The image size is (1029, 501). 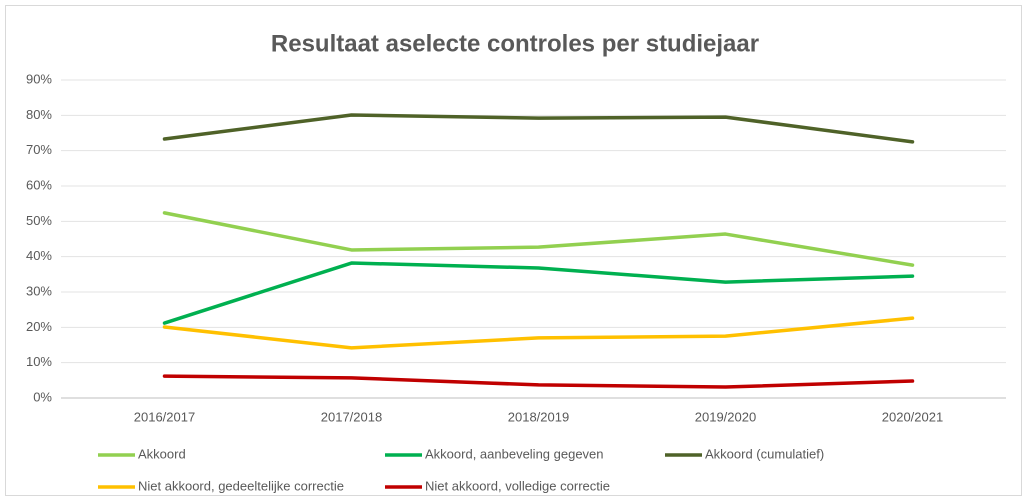 What do you see at coordinates (725, 416) in the screenshot?
I see `x-tick-label: 2019/2020` at bounding box center [725, 416].